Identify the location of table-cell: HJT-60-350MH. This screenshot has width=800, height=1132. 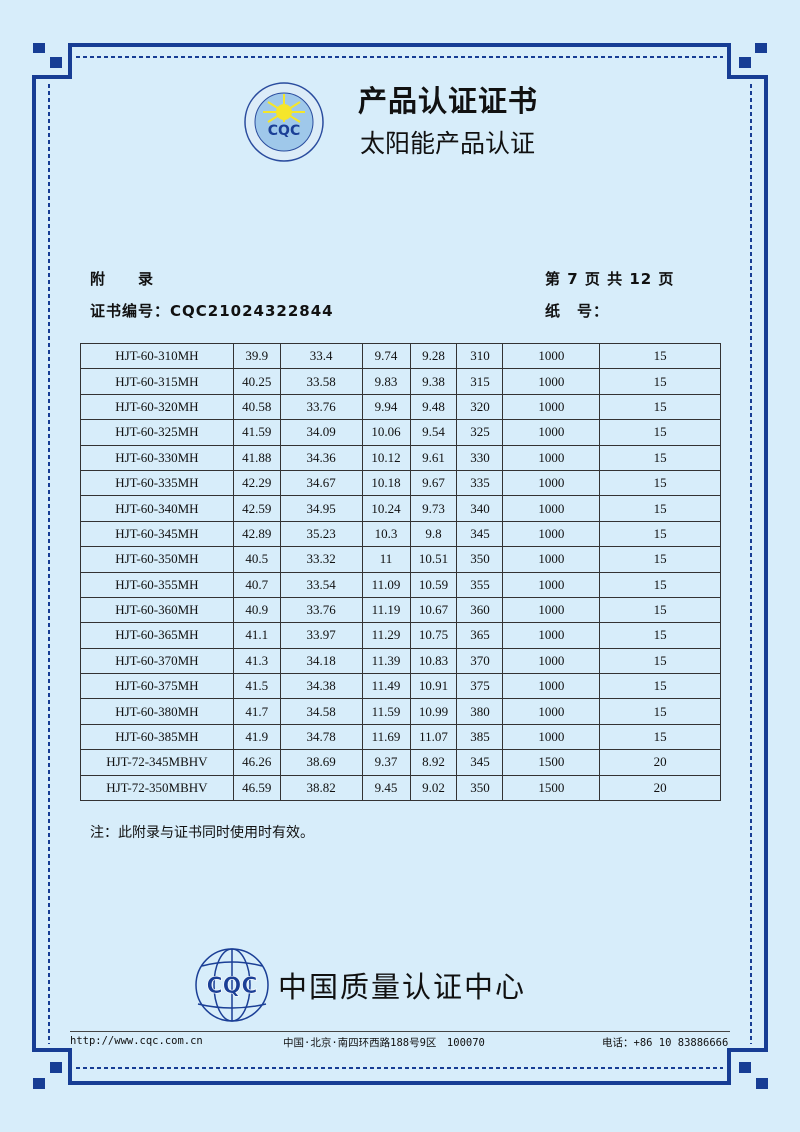
(157, 559).